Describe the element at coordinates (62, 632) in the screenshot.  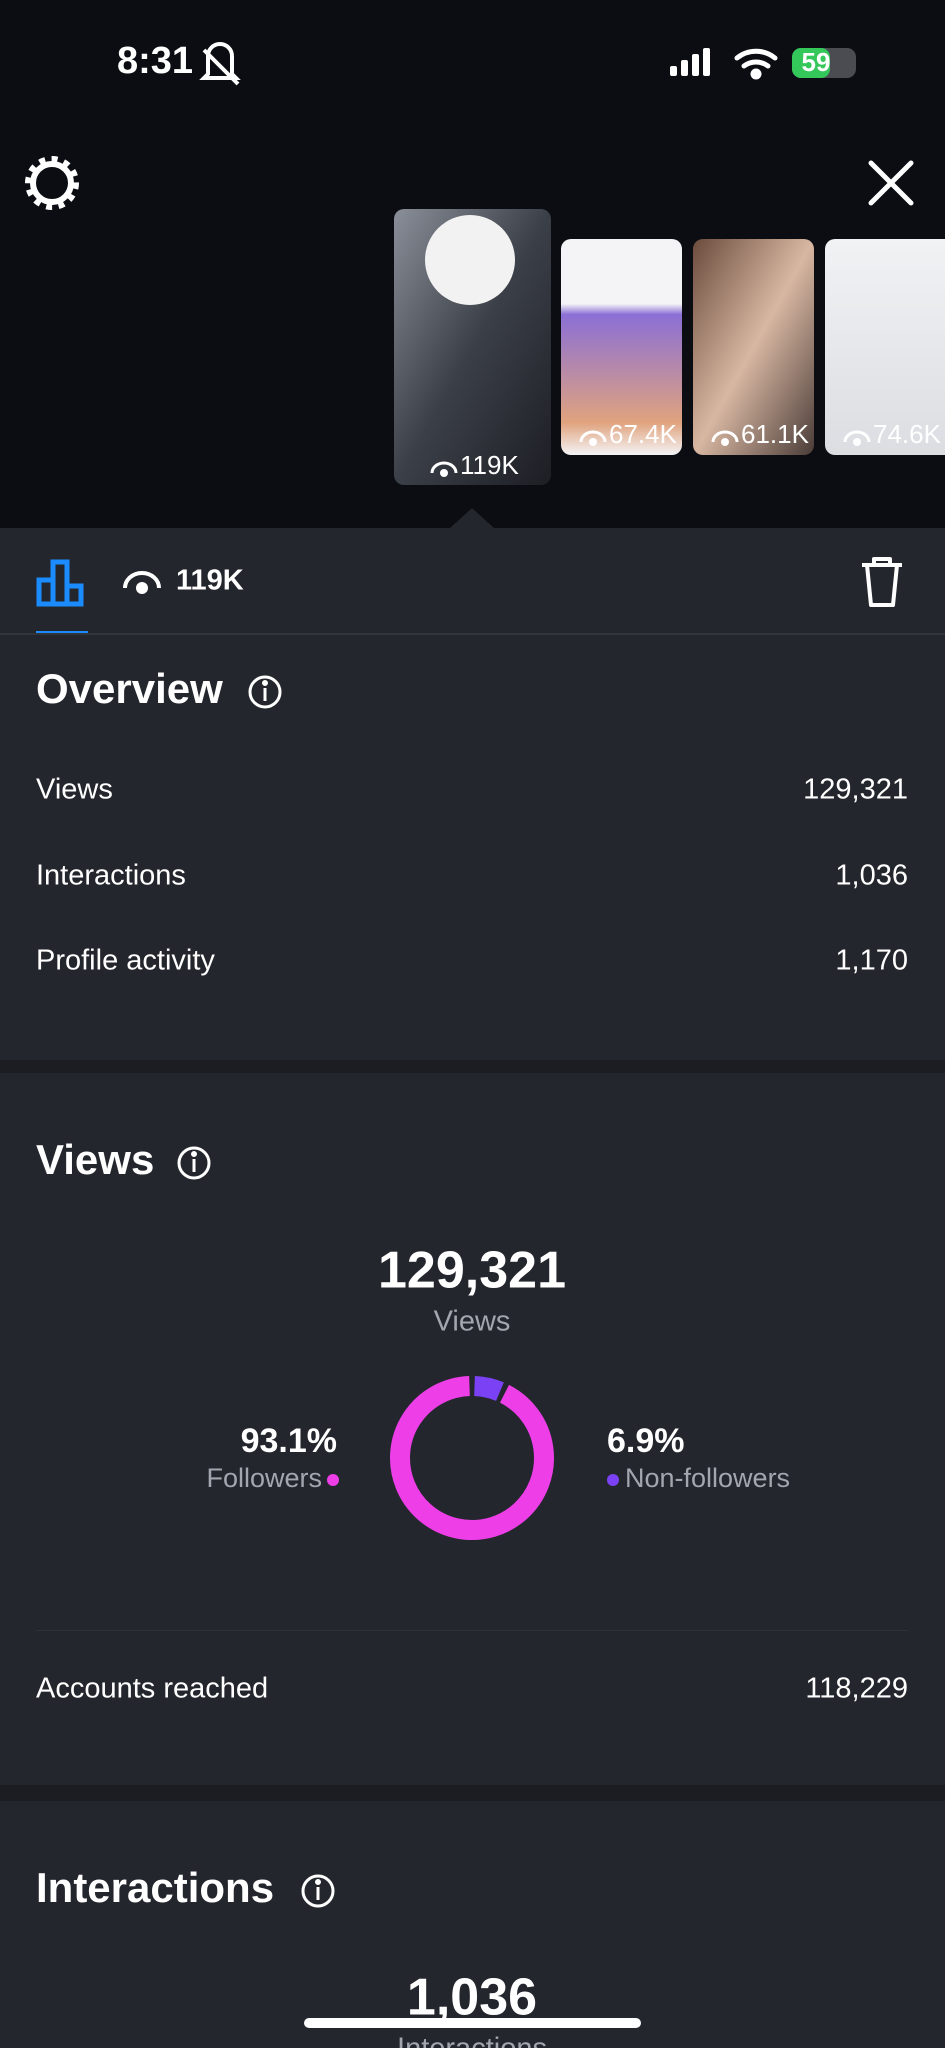
I see `tab-underline` at that location.